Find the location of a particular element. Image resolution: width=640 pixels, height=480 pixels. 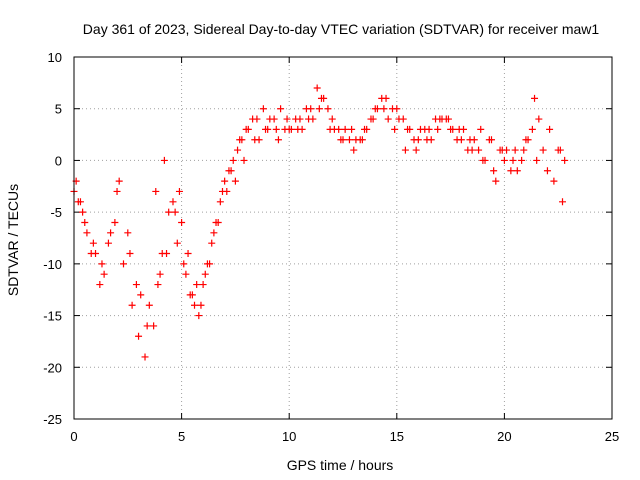

x-tick-labels: 0 5 10 15 20 25 is located at coordinates (344, 436).